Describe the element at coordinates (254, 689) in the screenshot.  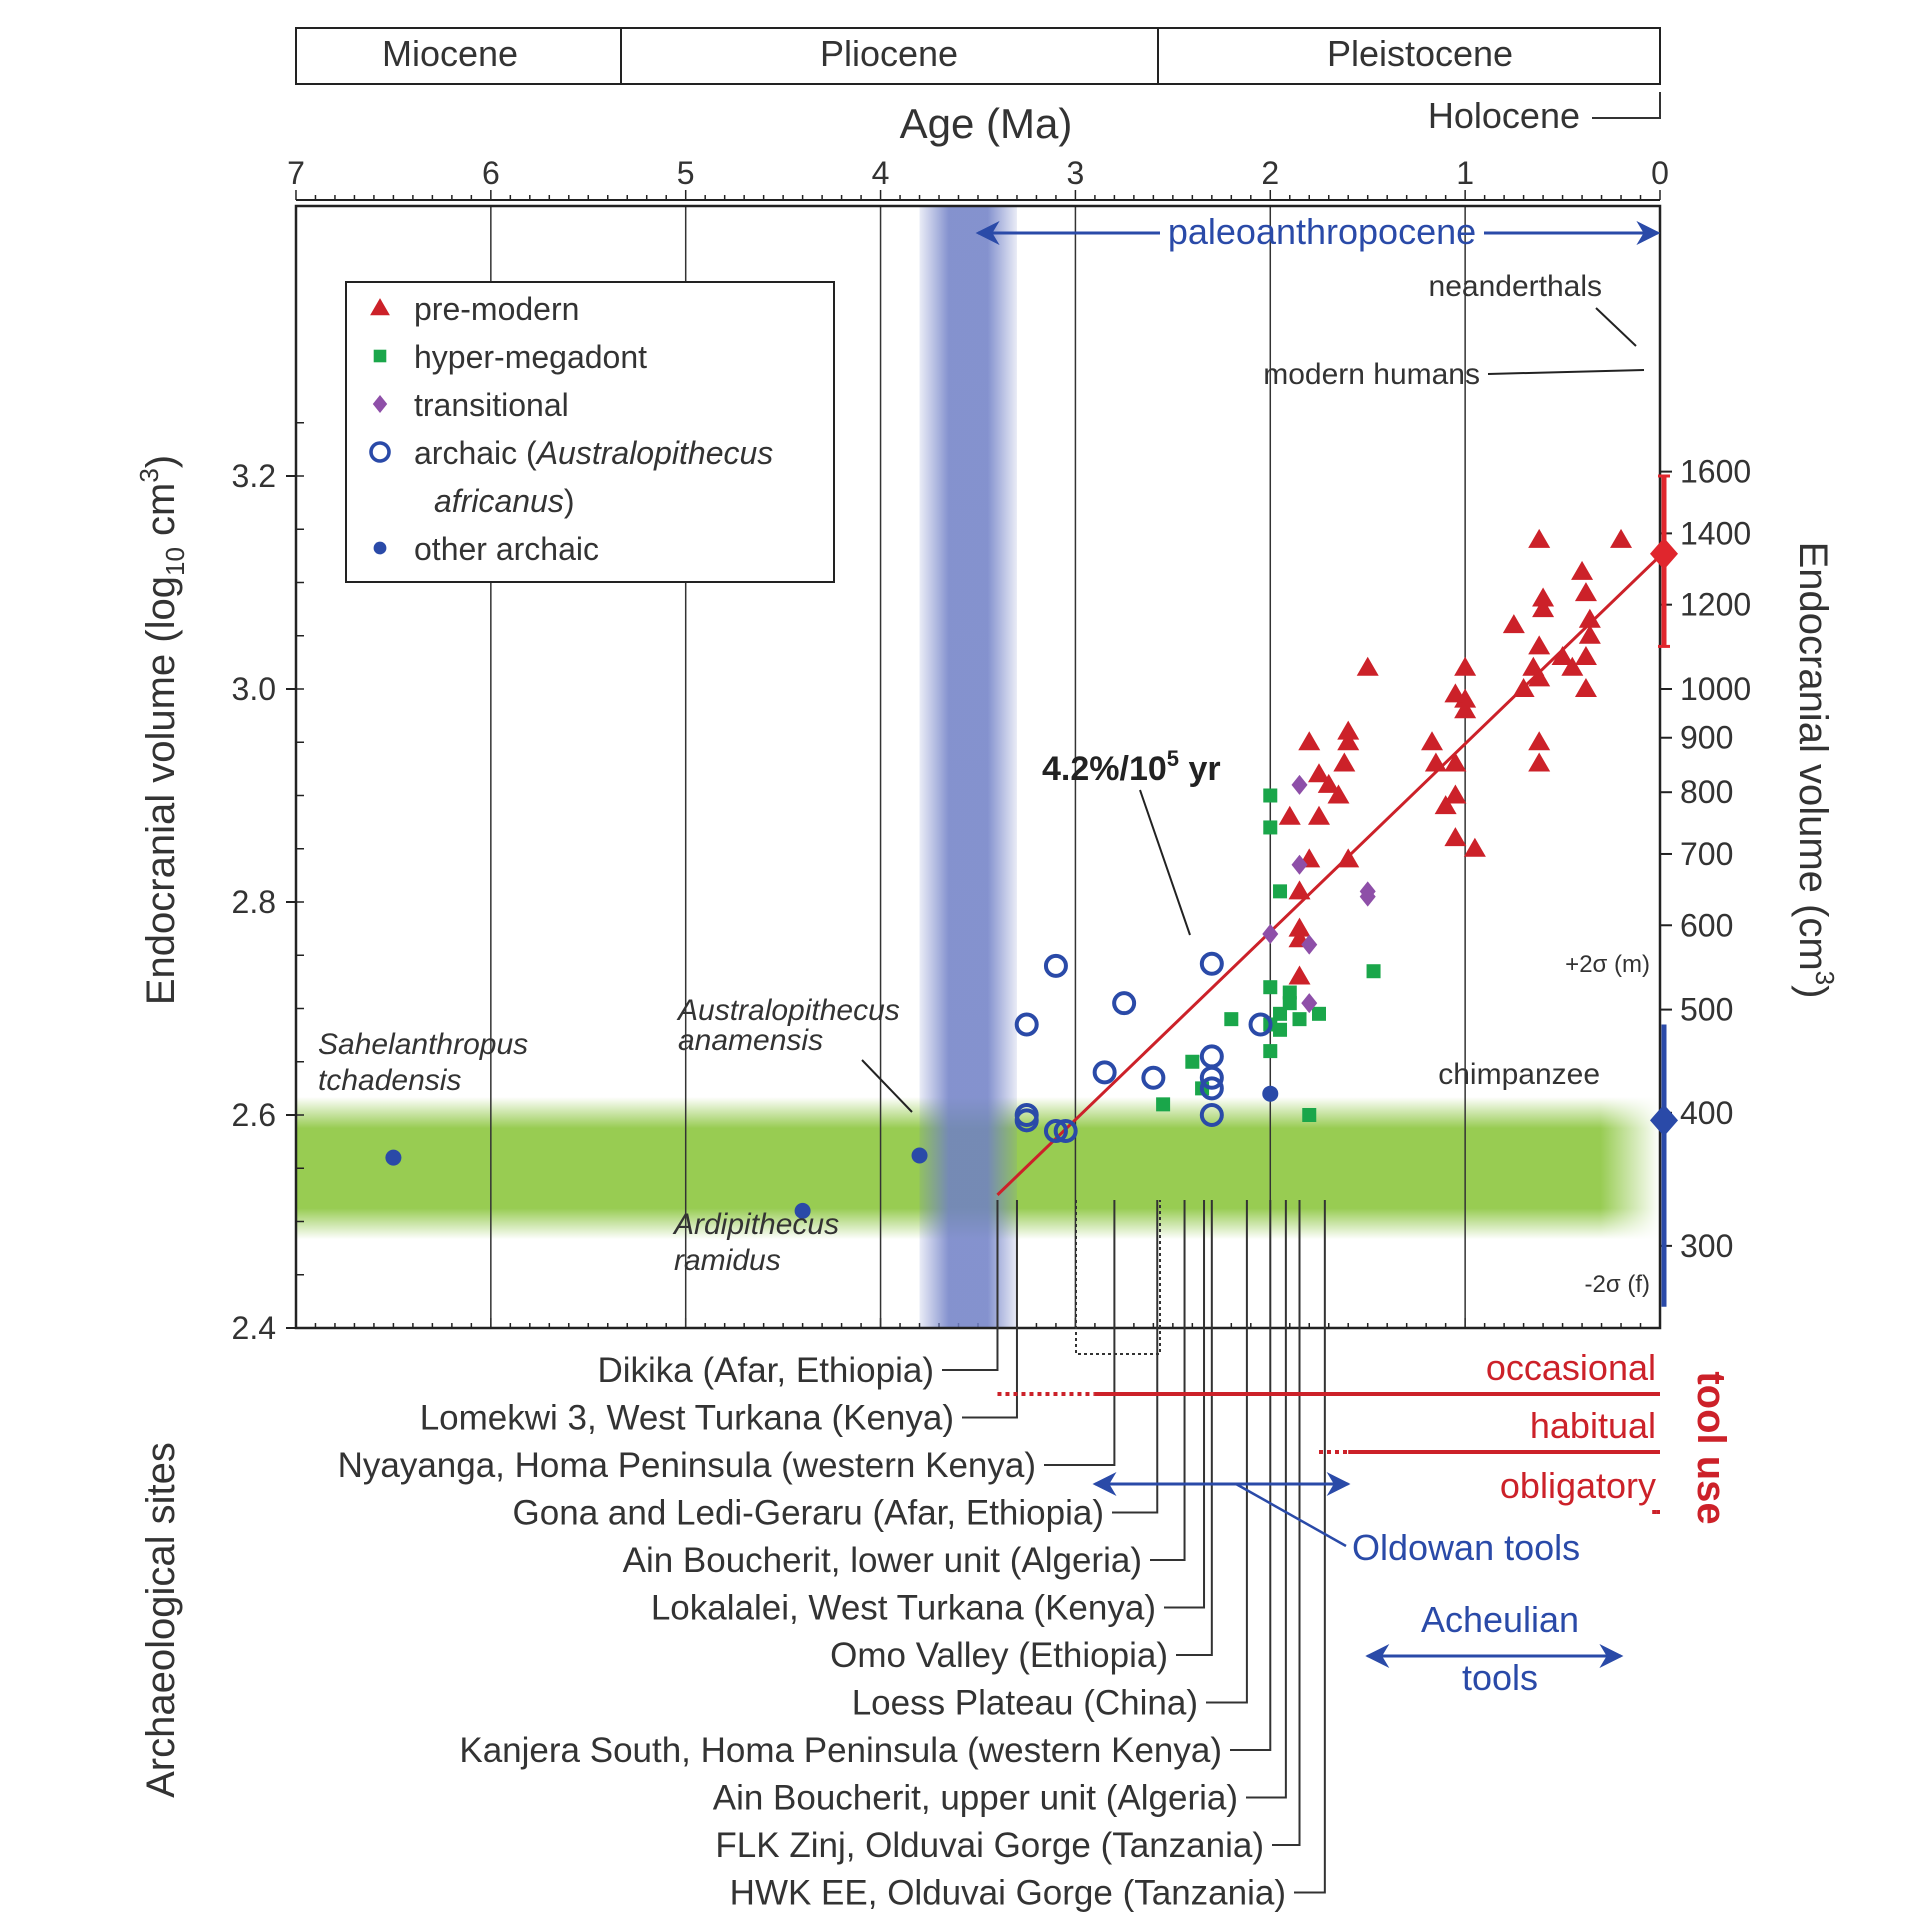
I see `y-tick-label: 3.0` at that location.